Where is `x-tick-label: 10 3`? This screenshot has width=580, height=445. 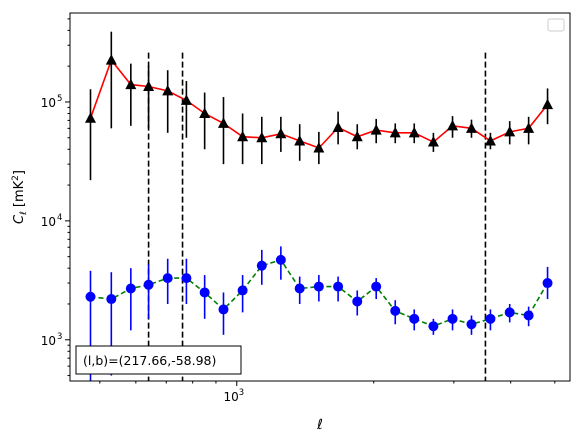 x-tick-label: 10 3 is located at coordinates (233, 396).